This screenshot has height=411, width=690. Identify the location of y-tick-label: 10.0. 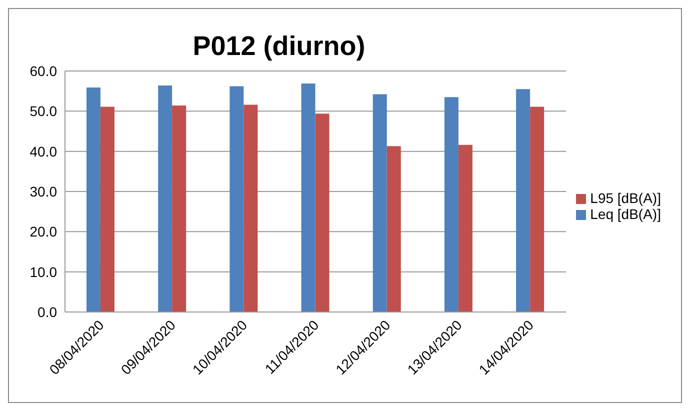
(44, 272).